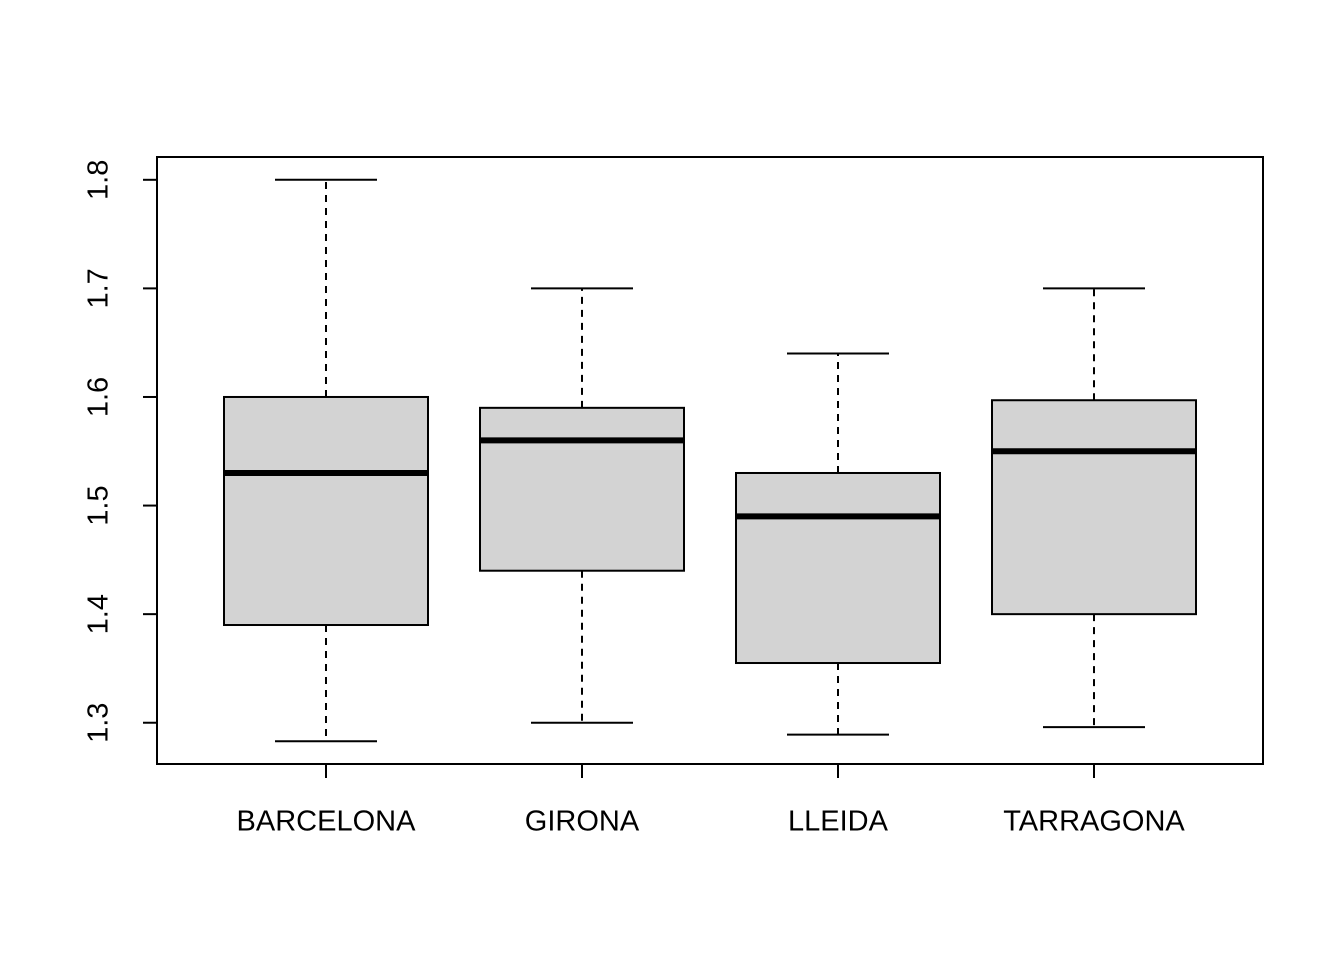  I want to click on y-tick-label: 1.3, so click(99, 723).